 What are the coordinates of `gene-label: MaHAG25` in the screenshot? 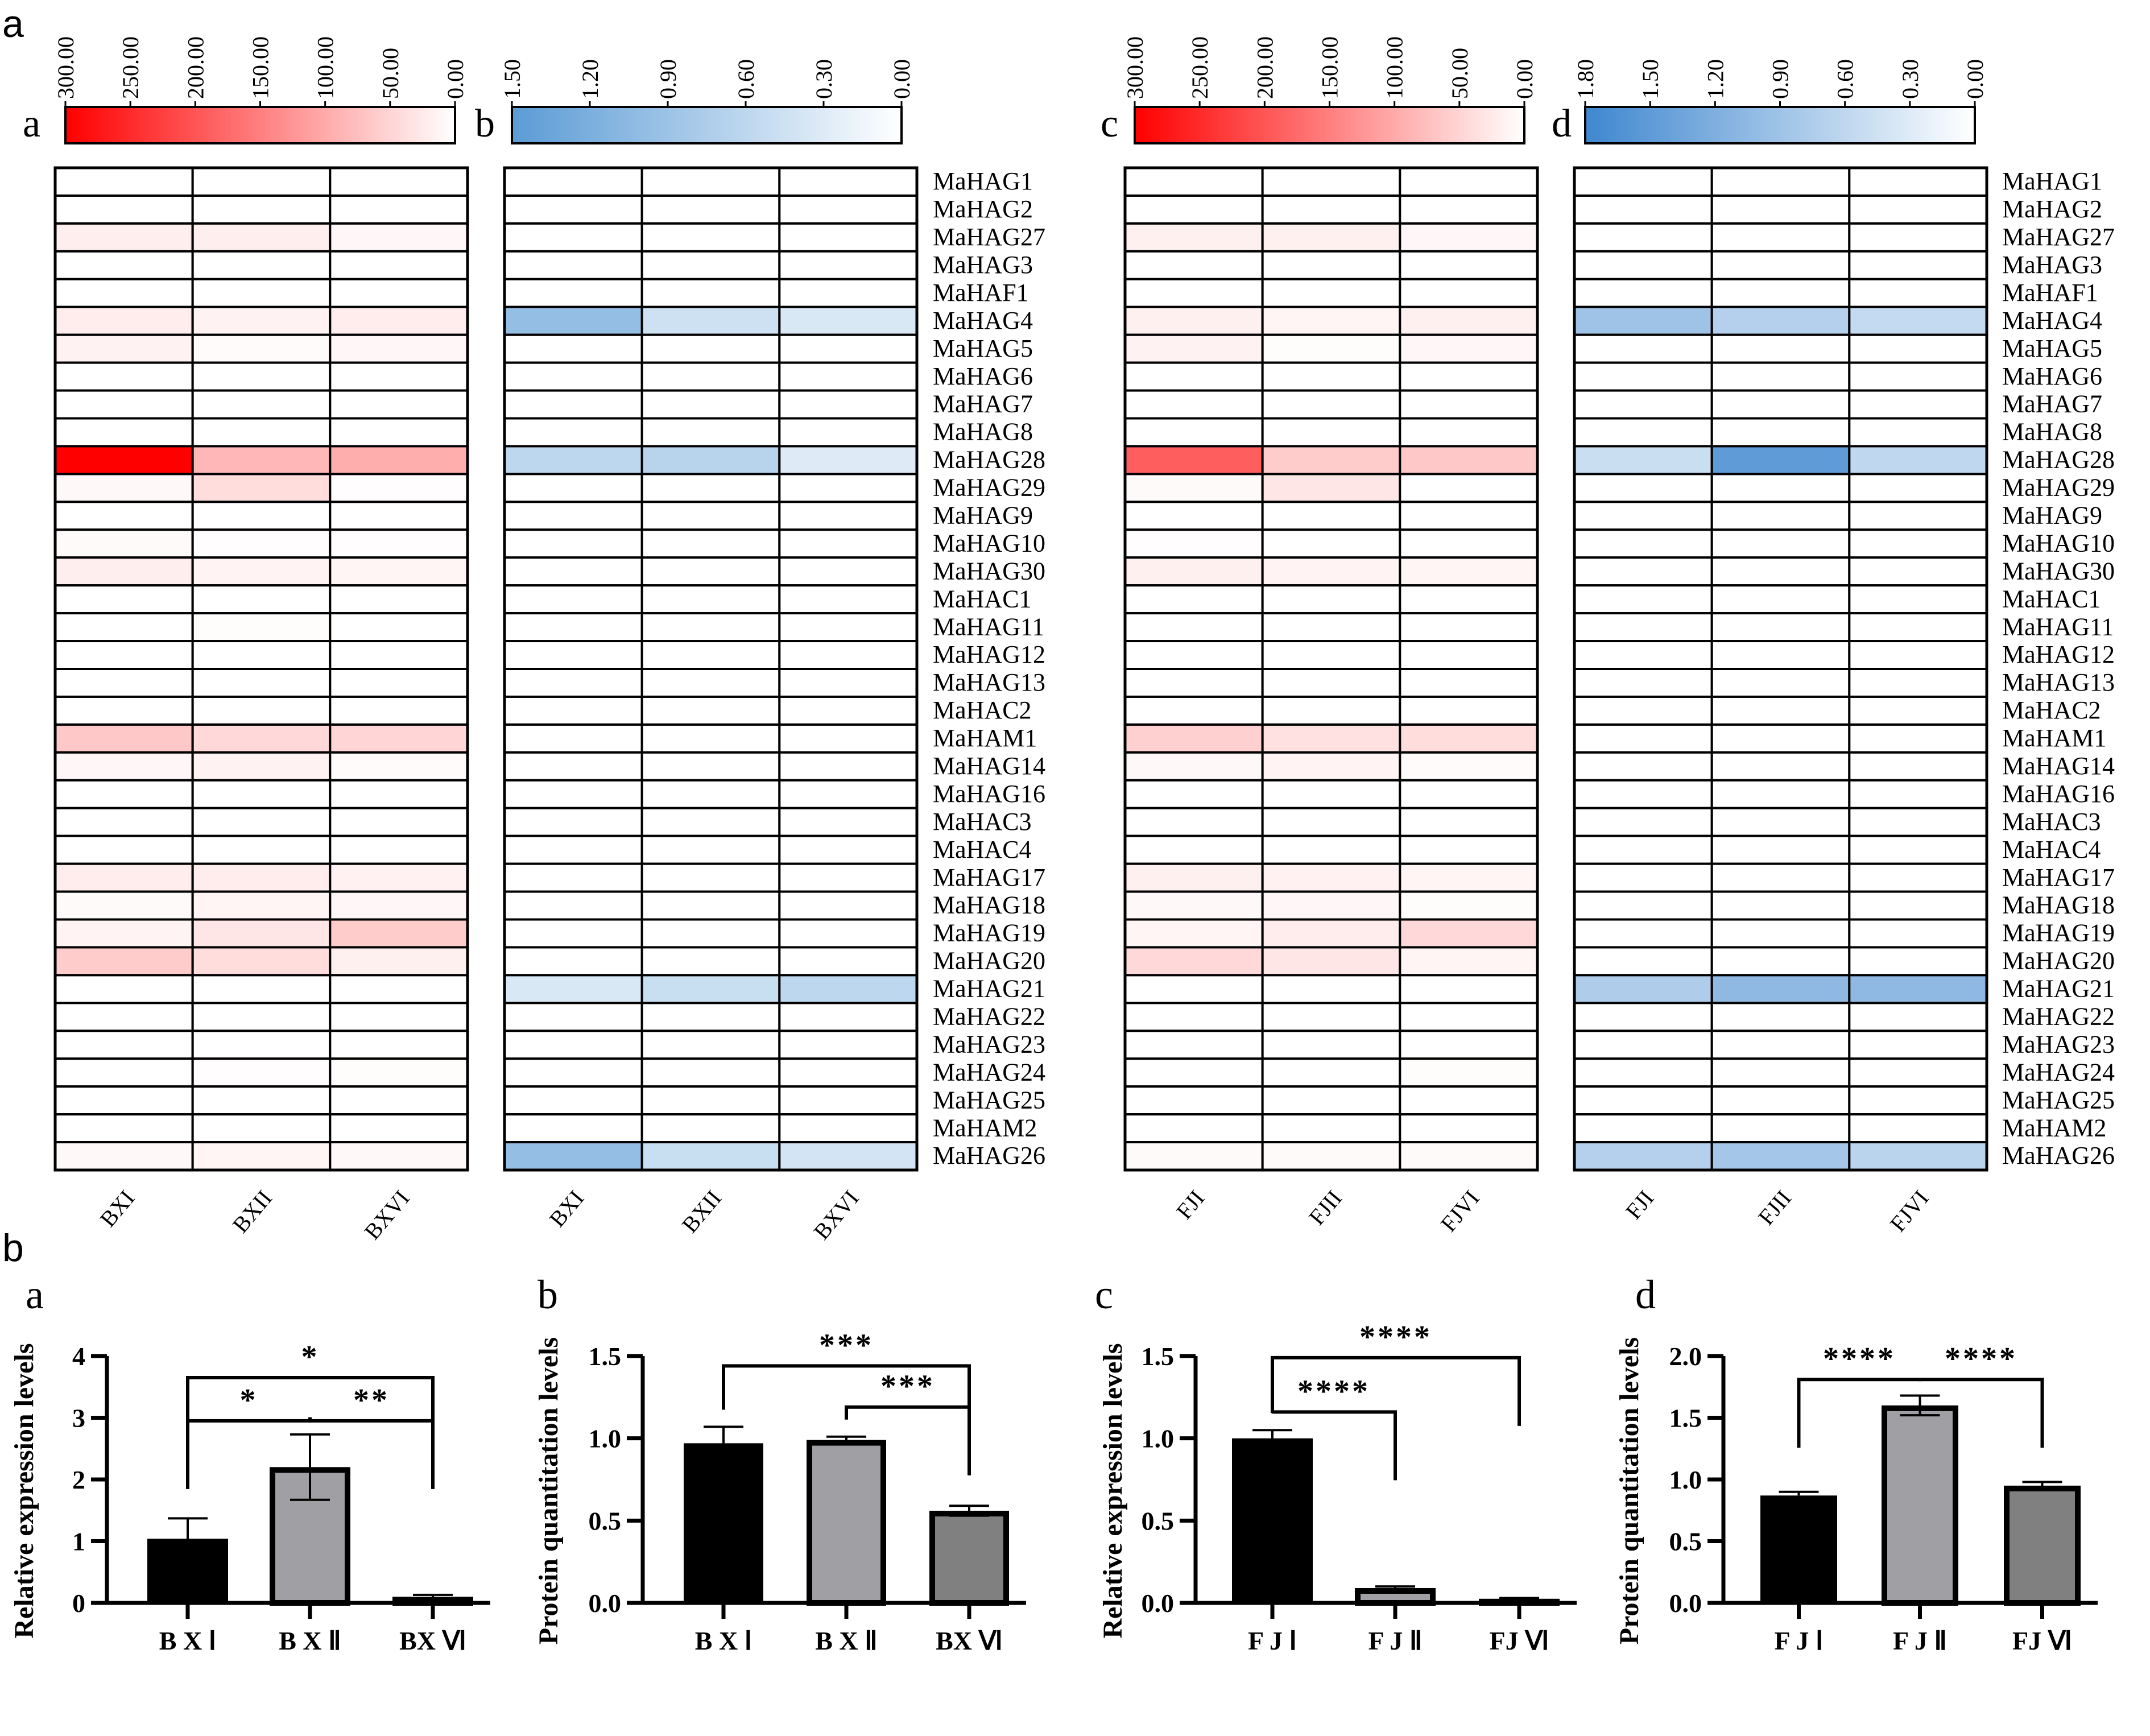 It's located at (989, 1100).